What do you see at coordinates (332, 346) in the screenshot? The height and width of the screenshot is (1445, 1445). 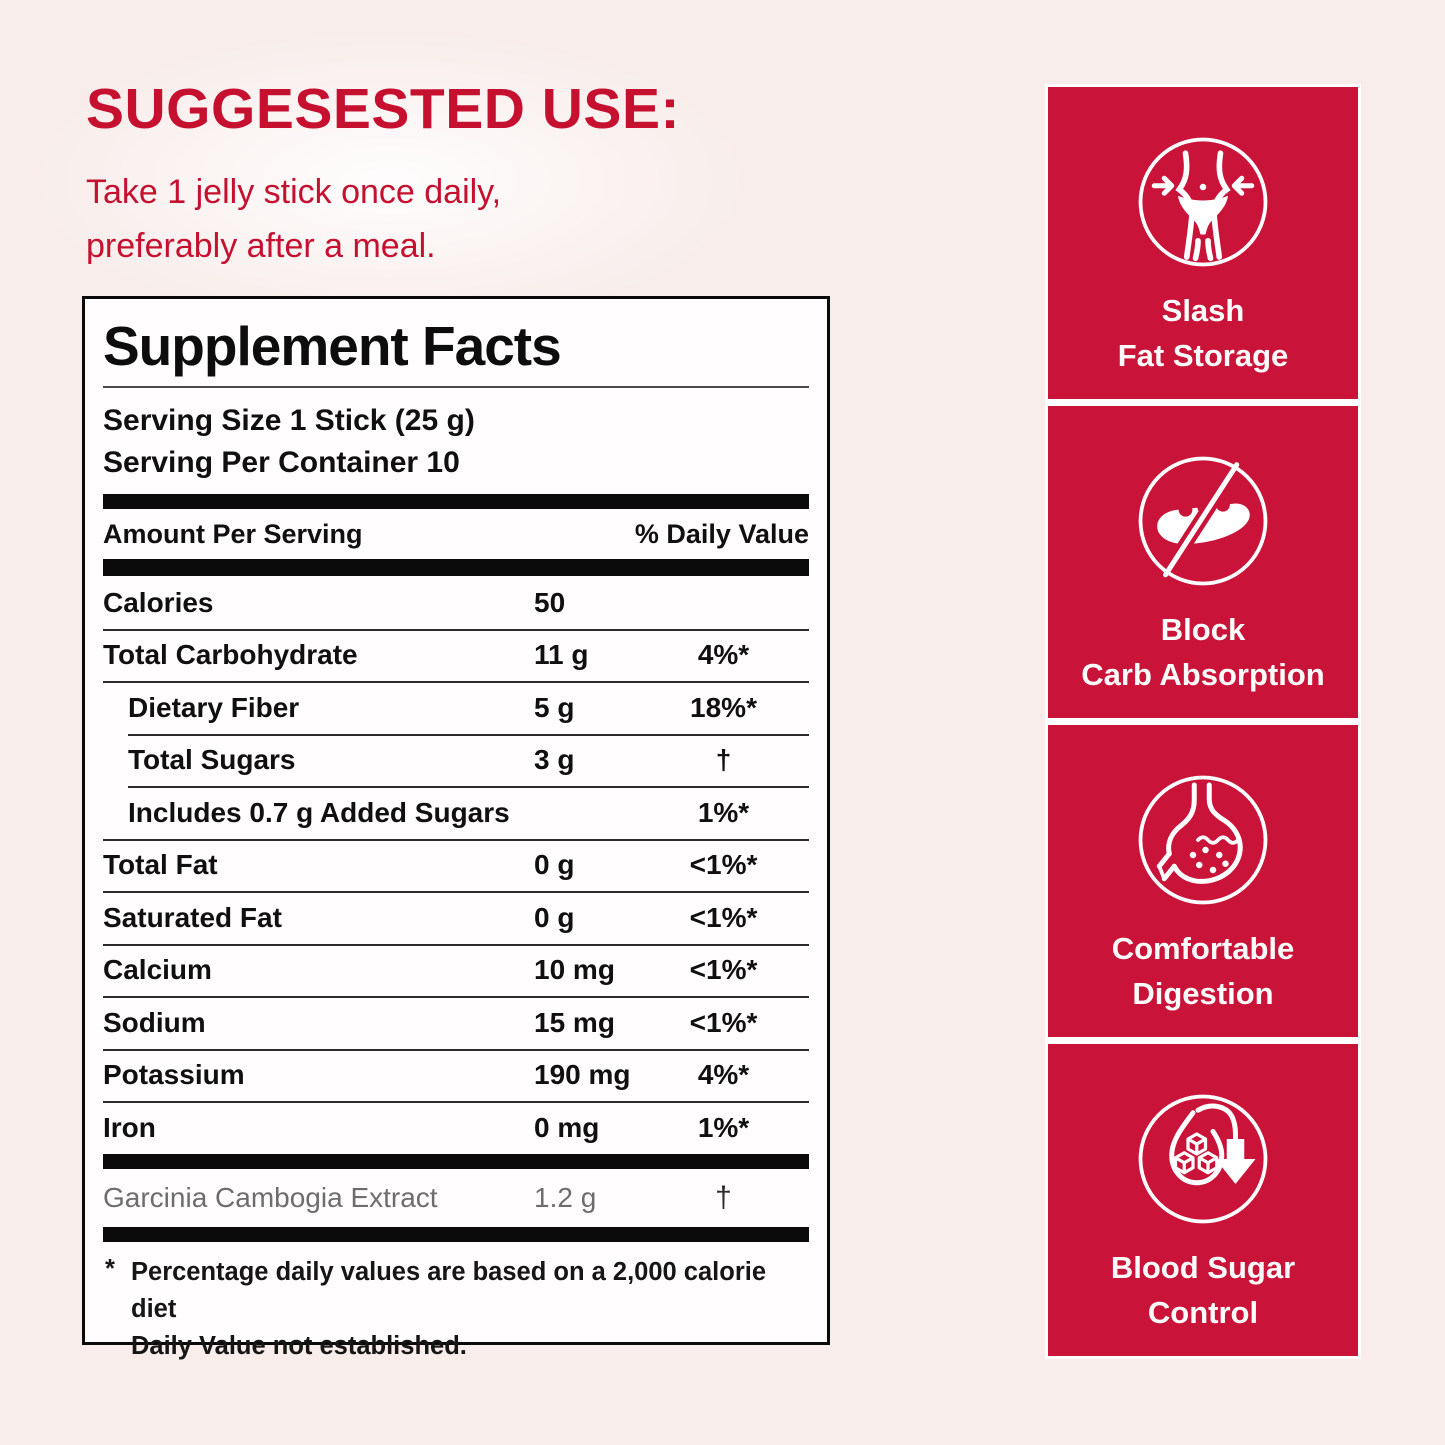 I see `facts-title: Supplement Facts` at bounding box center [332, 346].